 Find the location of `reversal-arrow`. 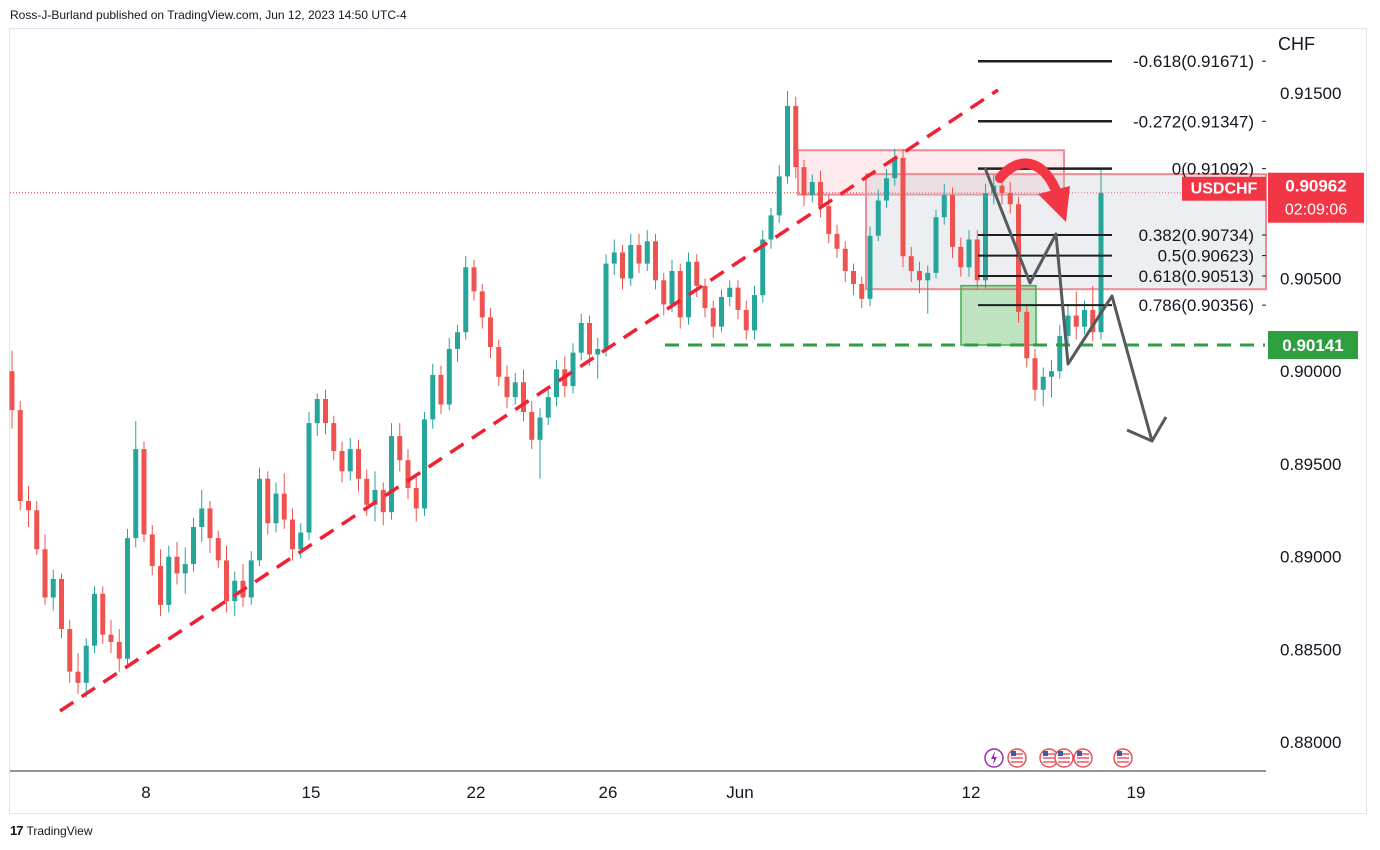

reversal-arrow is located at coordinates (1029, 179).